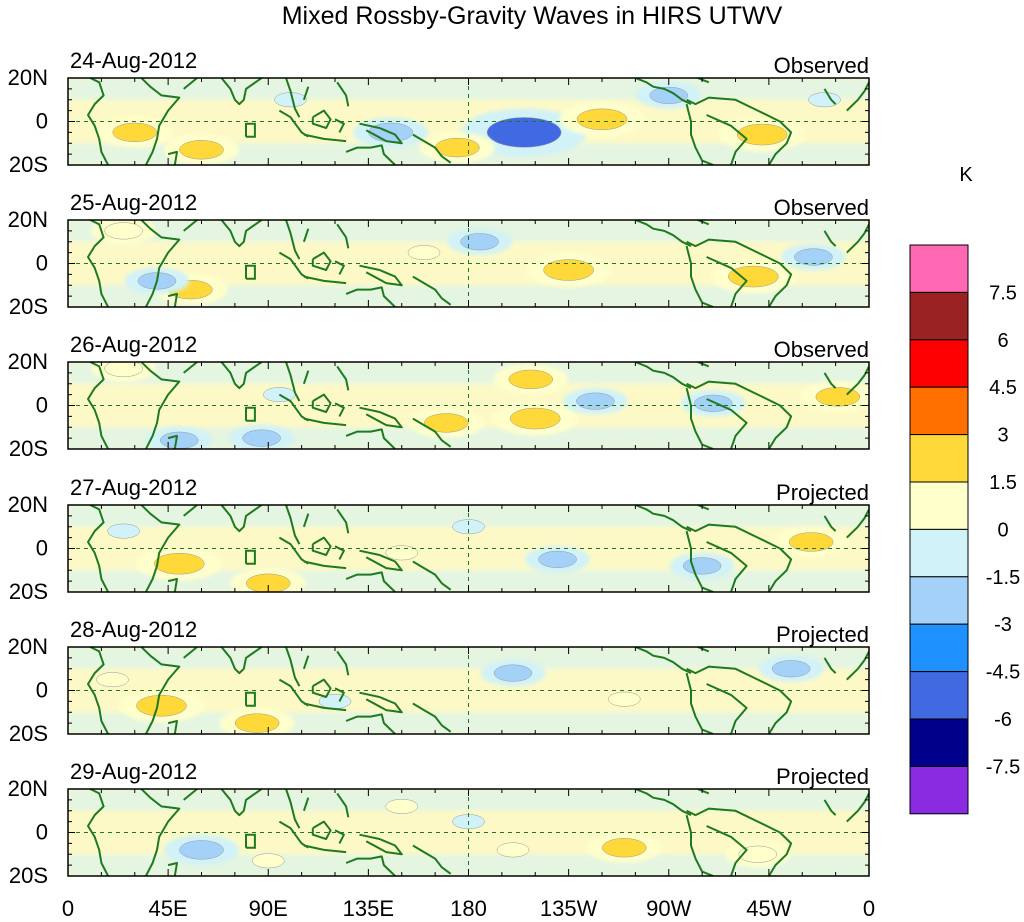  What do you see at coordinates (468, 908) in the screenshot?
I see `x-tick-label: 180` at bounding box center [468, 908].